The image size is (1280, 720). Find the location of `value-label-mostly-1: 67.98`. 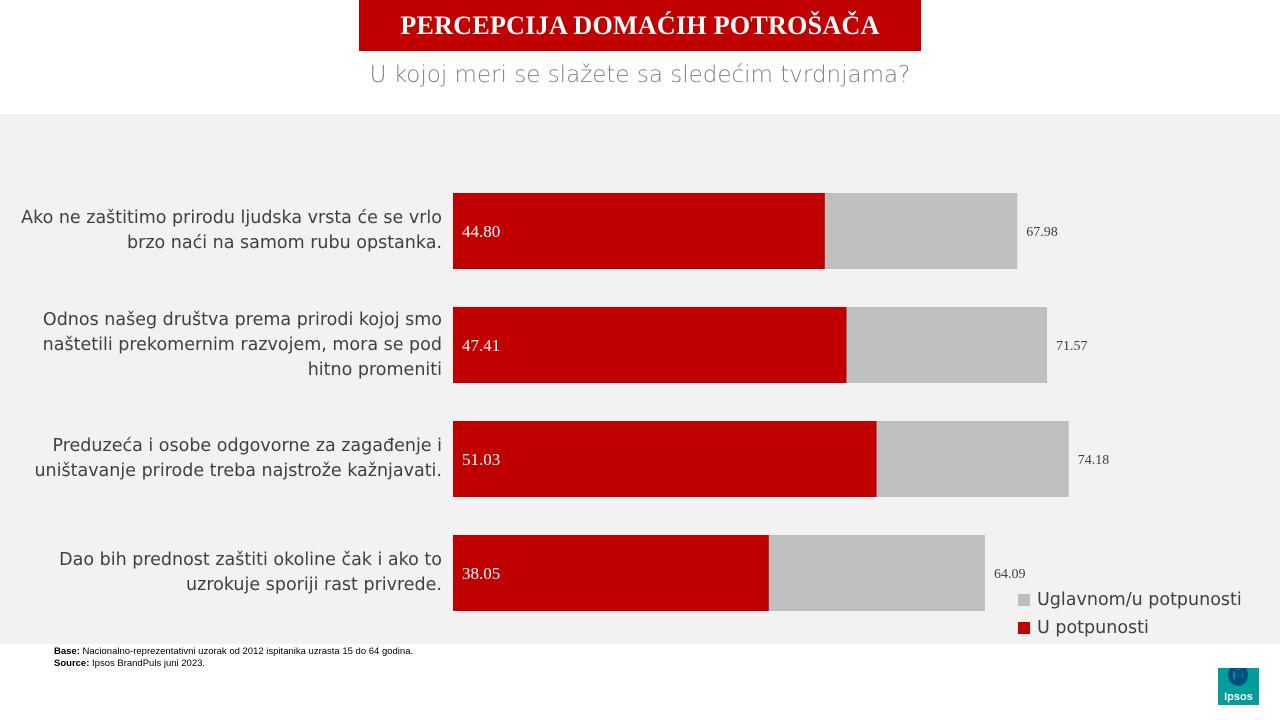

value-label-mostly-1: 67.98 is located at coordinates (1042, 232).